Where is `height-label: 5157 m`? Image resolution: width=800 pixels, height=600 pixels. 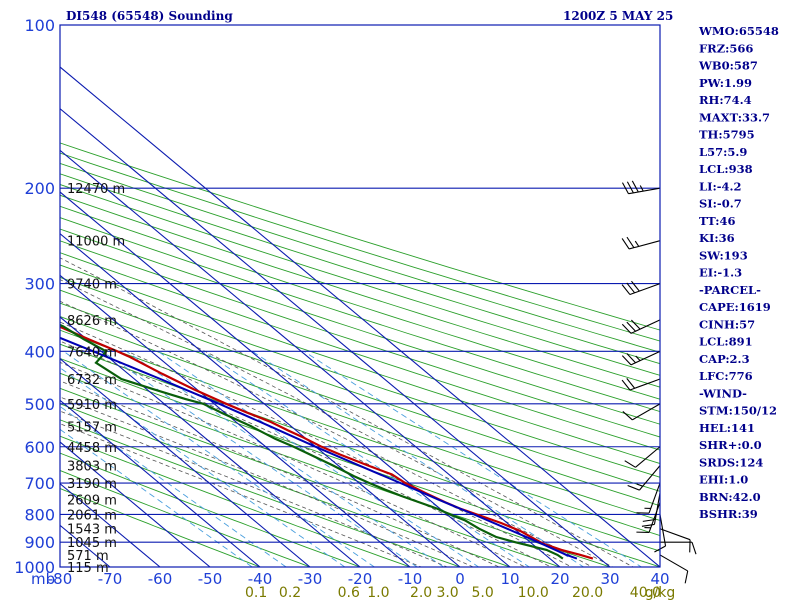
height-label: 5157 m is located at coordinates (92, 427).